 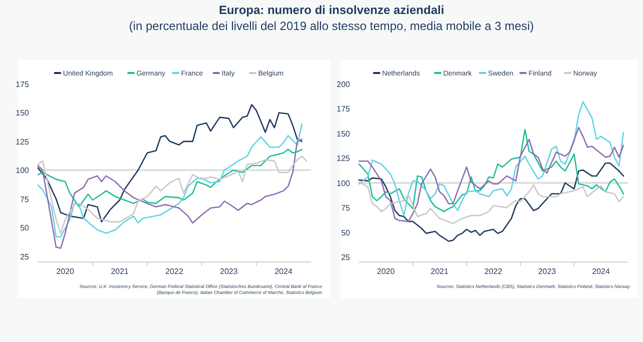 I want to click on chart-title: Europa: numero di insolvenze aziendali, so click(x=331, y=10).